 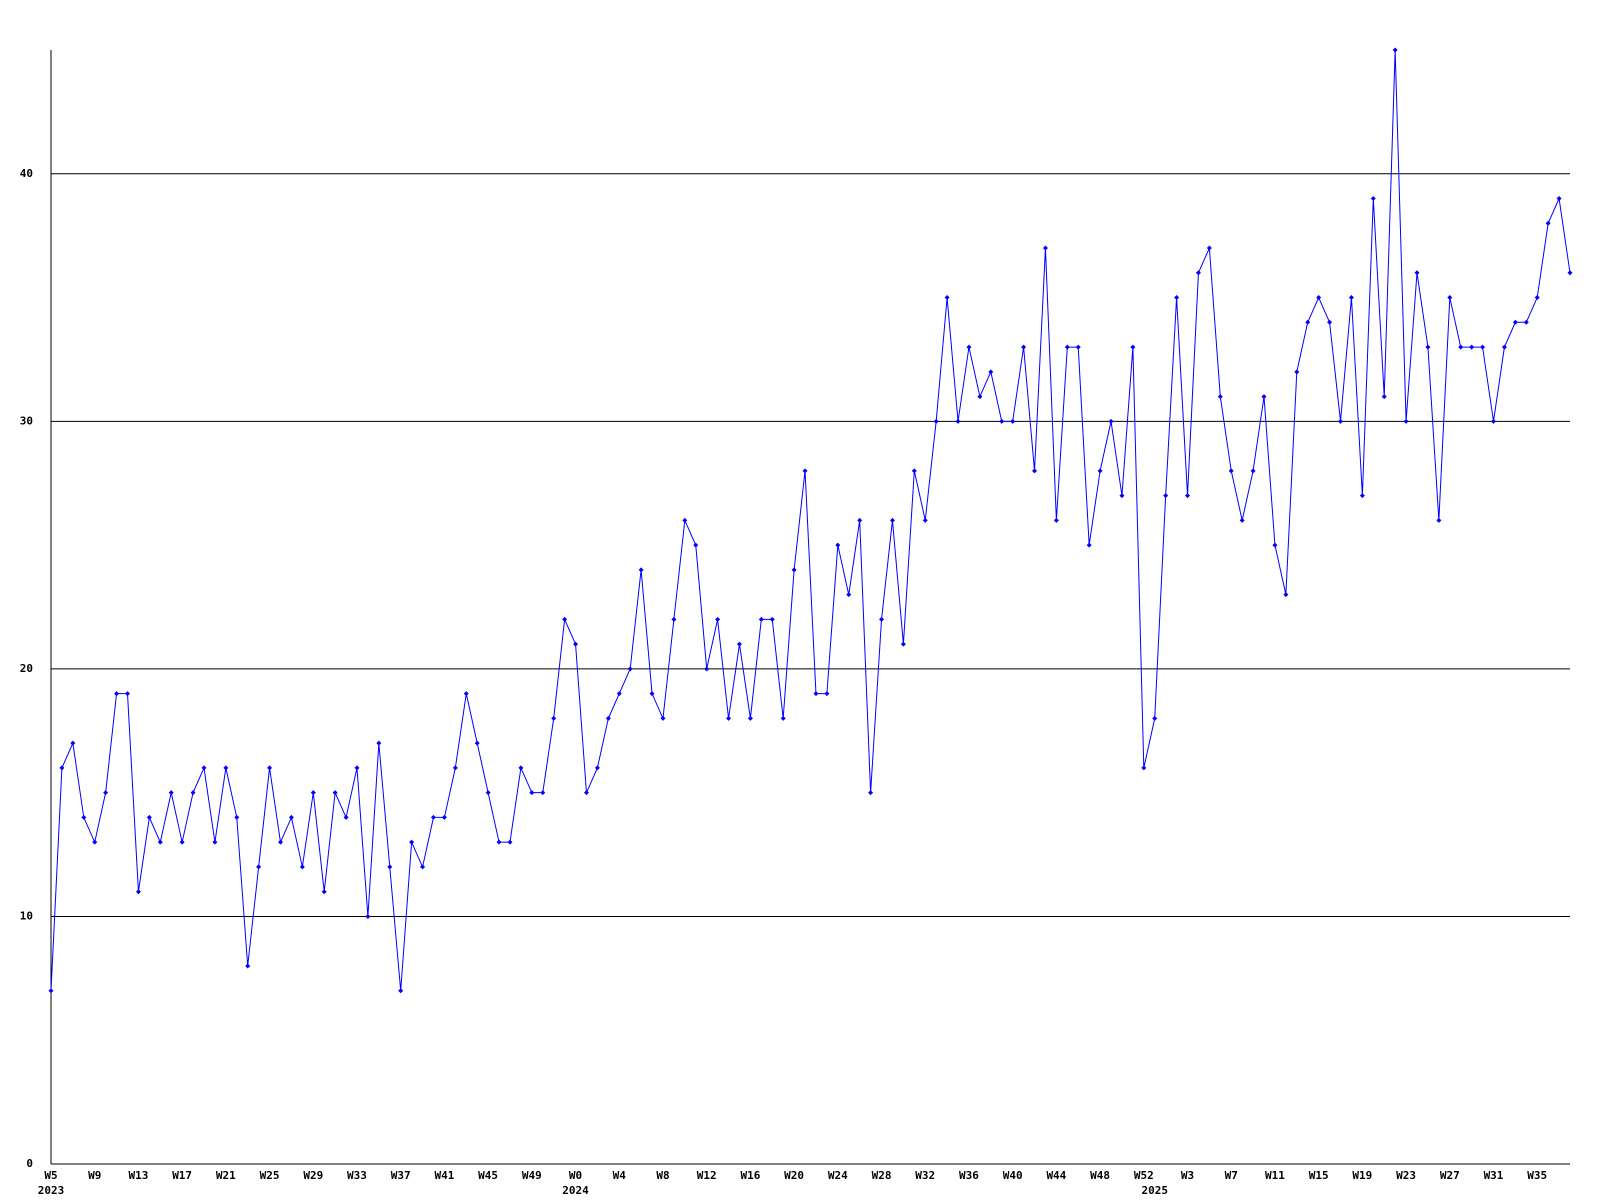 I want to click on x-tick-label: W40, so click(x=1013, y=1175).